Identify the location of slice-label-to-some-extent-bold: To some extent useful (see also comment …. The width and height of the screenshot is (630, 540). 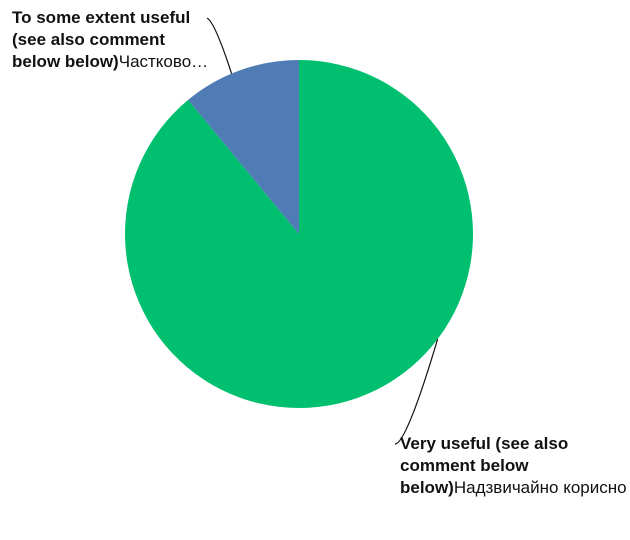
(101, 39).